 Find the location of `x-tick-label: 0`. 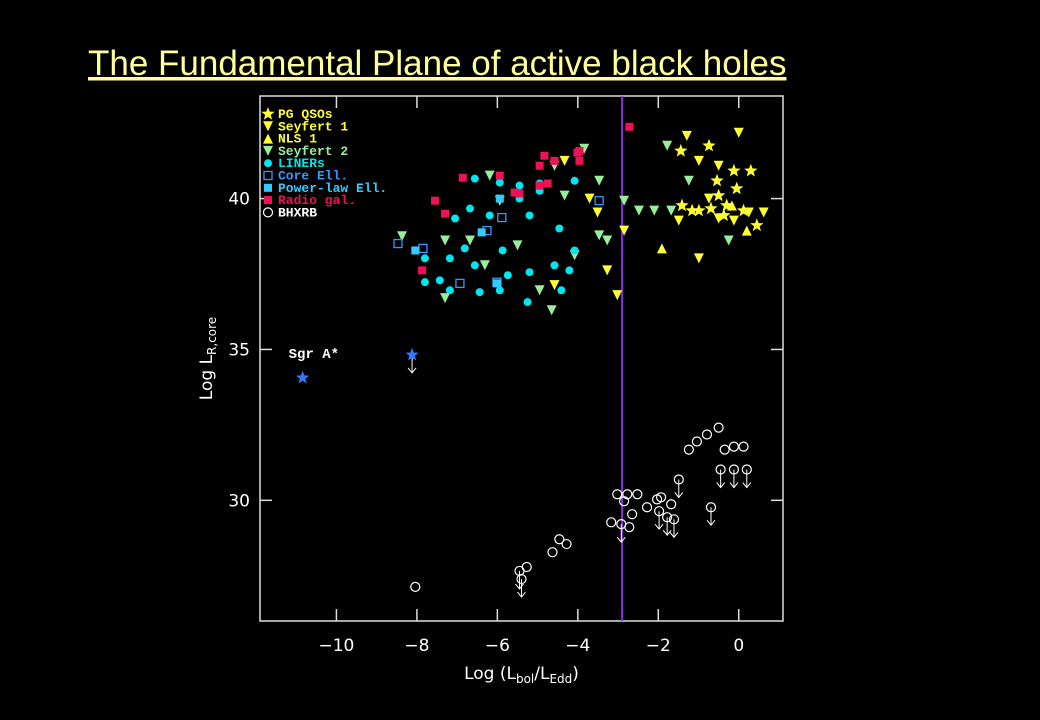

x-tick-label: 0 is located at coordinates (738, 646).